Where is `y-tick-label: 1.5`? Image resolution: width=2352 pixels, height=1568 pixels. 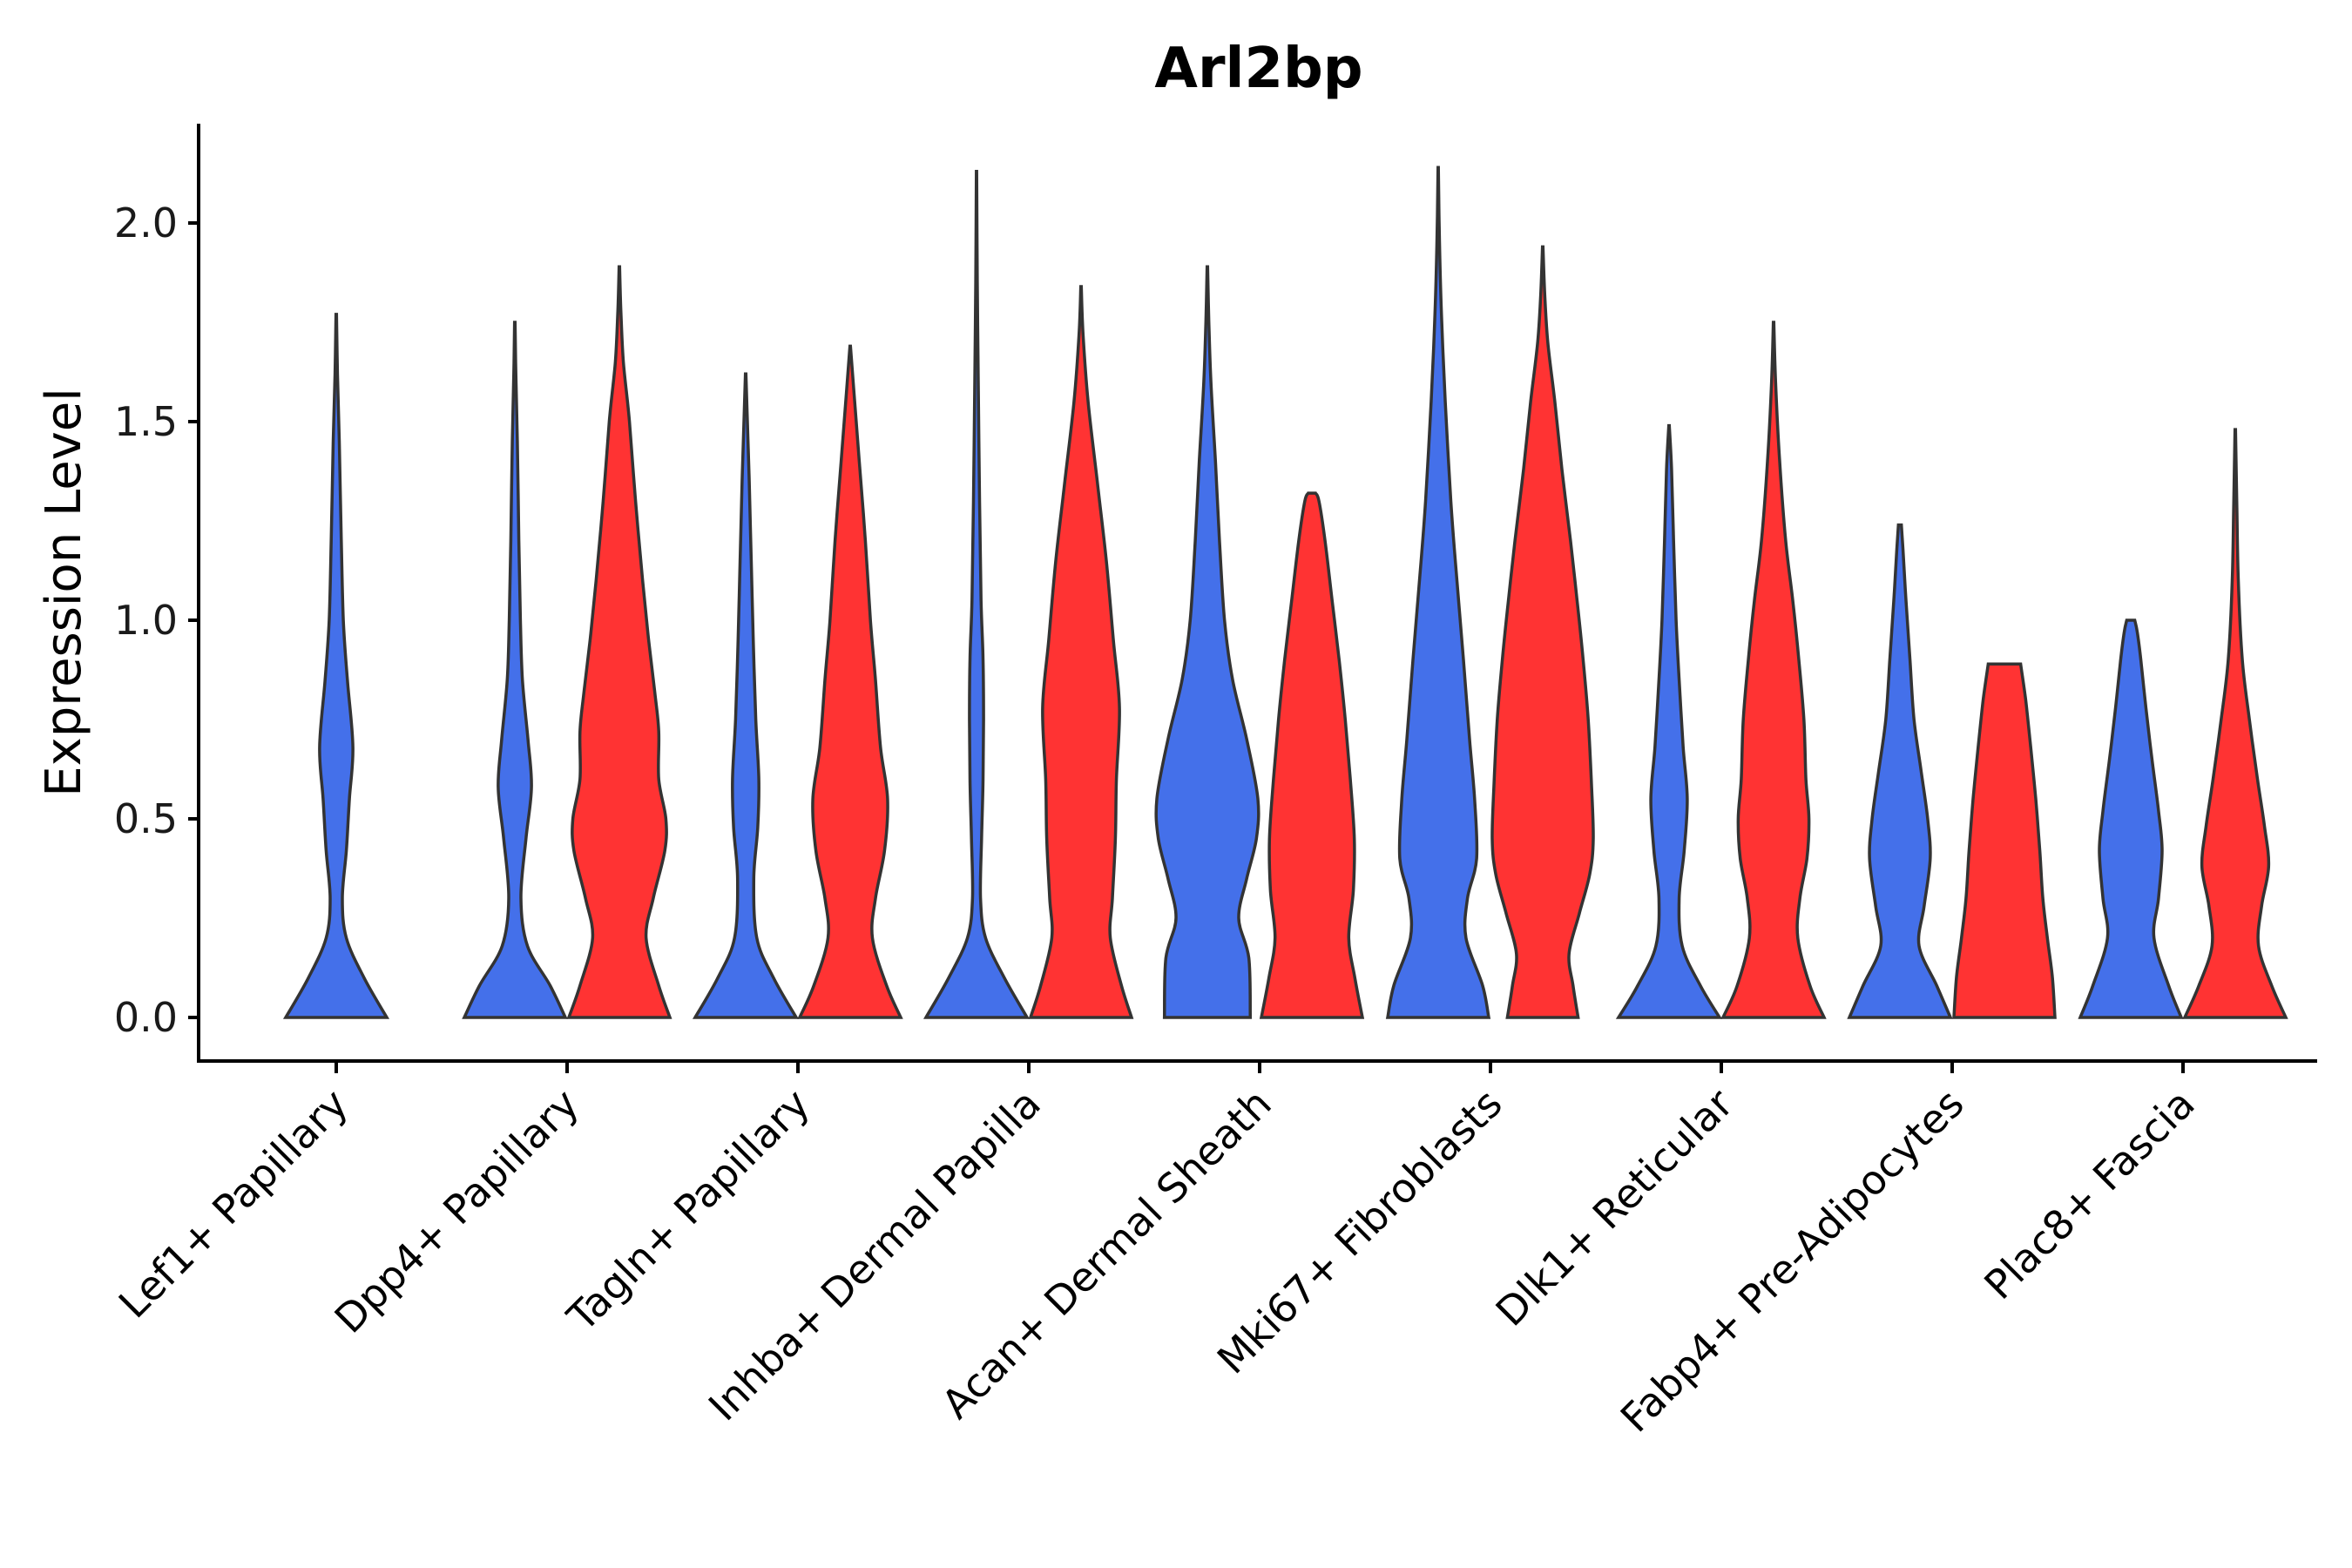
y-tick-label: 1.5 is located at coordinates (146, 421).